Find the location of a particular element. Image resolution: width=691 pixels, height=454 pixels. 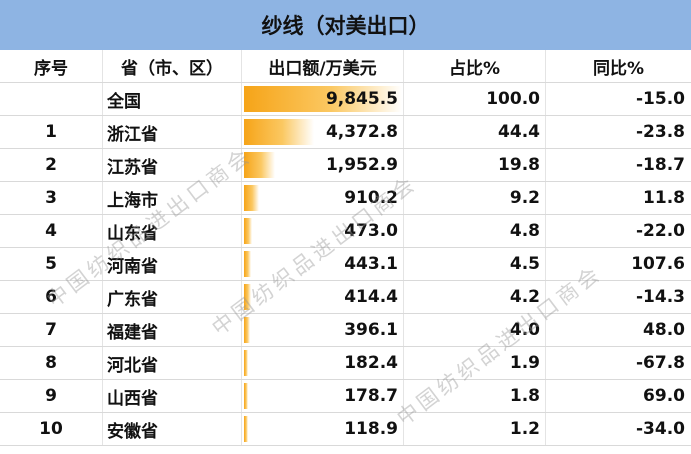

cell-yoy: -14.3 is located at coordinates (660, 297).